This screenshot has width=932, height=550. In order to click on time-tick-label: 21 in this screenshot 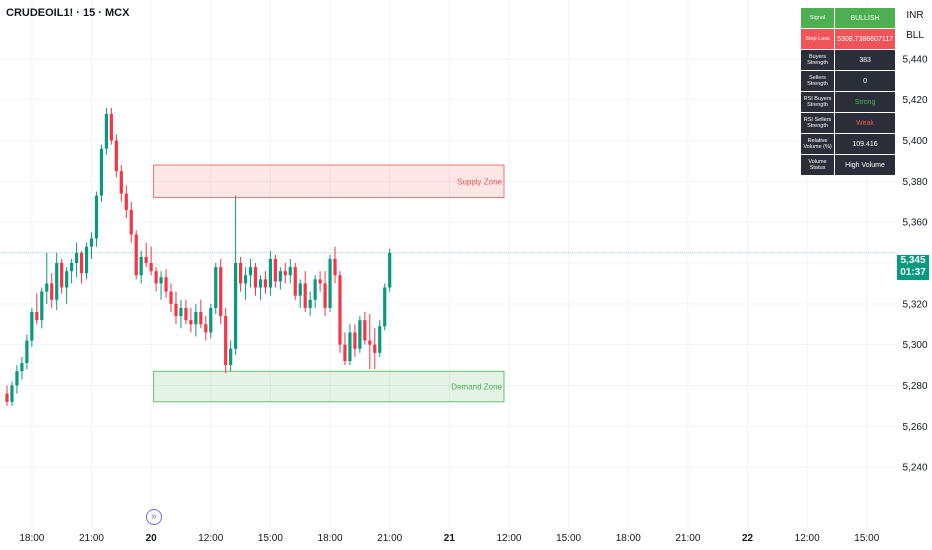, I will do `click(450, 538)`.